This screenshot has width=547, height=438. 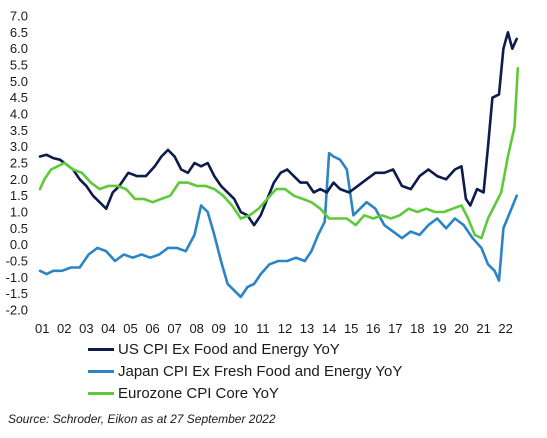 I want to click on x-tick-label: 18, so click(x=417, y=328).